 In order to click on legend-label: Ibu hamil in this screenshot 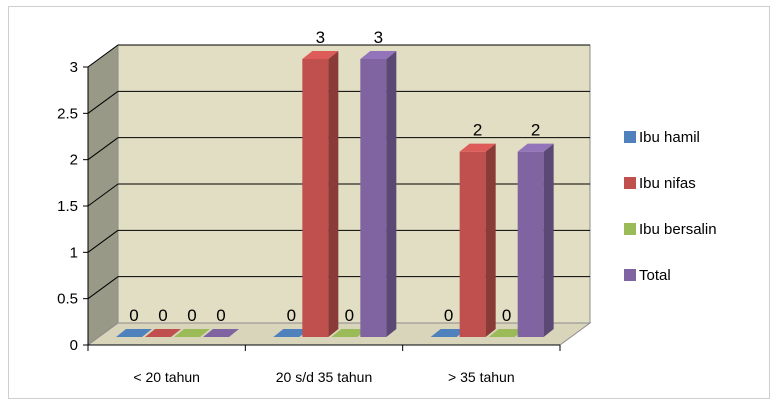, I will do `click(669, 137)`.